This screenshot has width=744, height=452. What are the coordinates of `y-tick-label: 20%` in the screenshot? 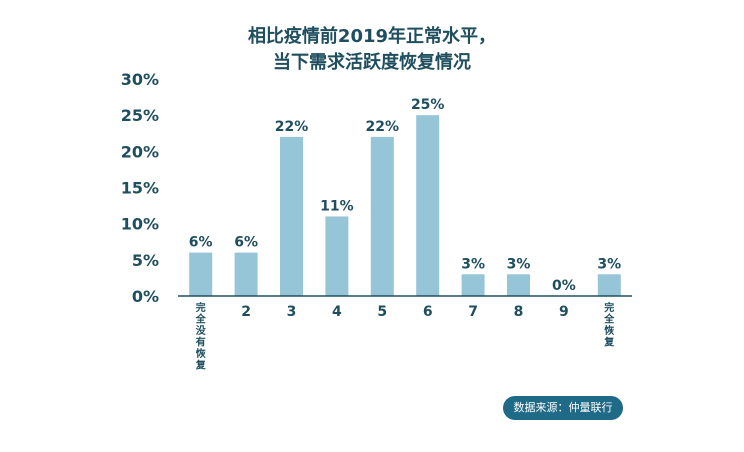 It's located at (140, 151).